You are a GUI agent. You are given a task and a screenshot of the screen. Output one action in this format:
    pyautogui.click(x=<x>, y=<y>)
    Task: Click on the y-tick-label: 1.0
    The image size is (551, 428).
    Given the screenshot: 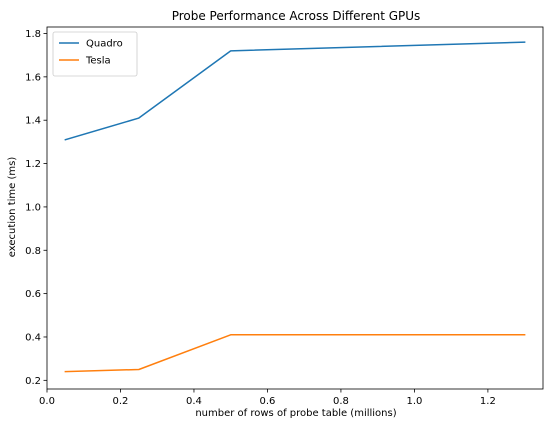 What is the action you would take?
    pyautogui.click(x=33, y=207)
    